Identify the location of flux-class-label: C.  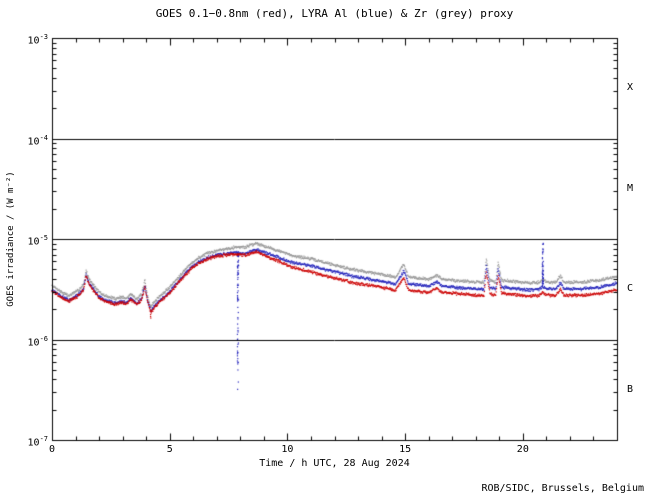
(630, 289).